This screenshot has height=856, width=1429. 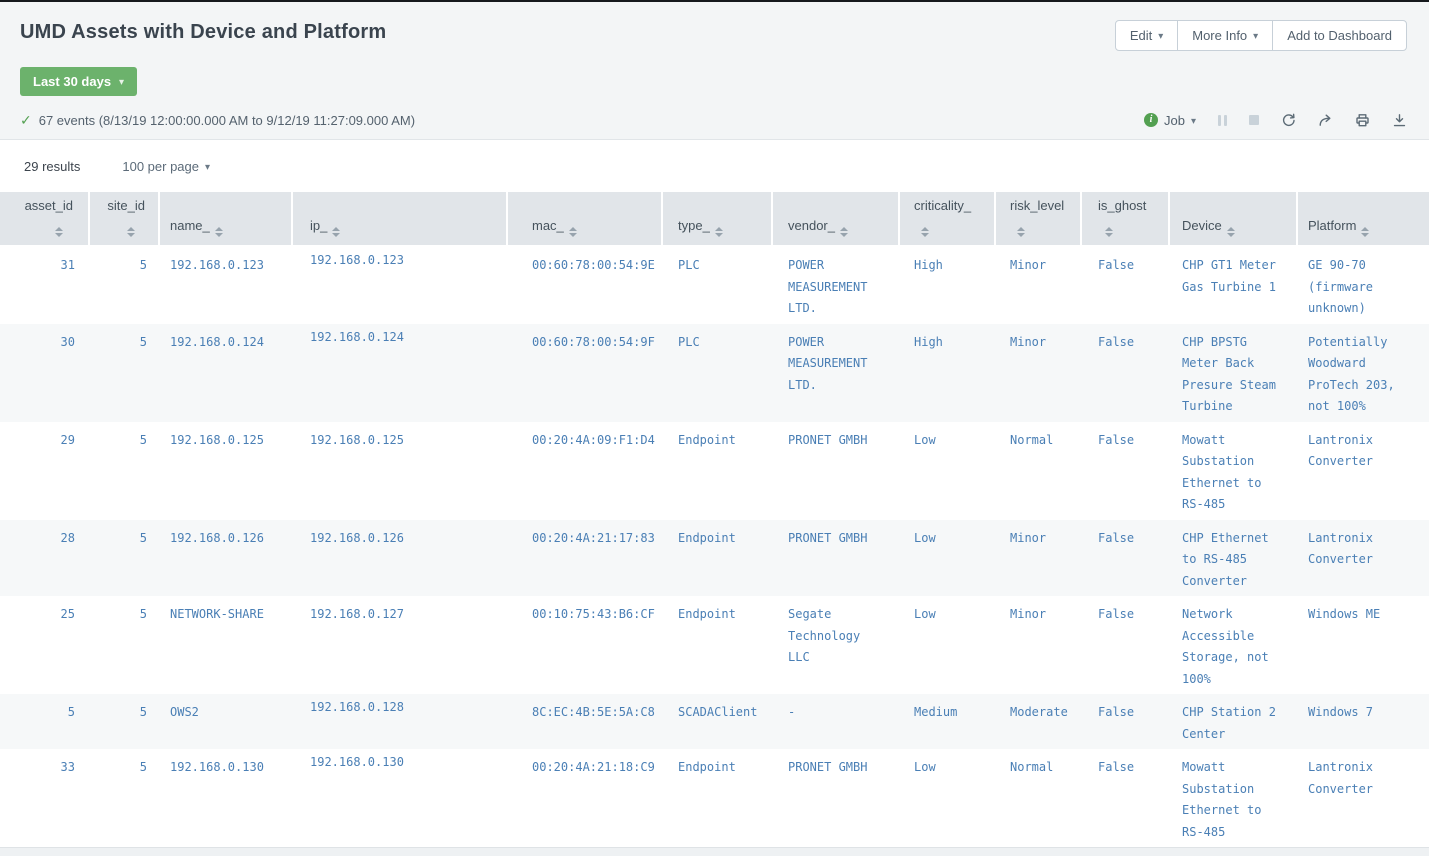 I want to click on cell-ip_: 192.168.0.130, so click(x=357, y=762).